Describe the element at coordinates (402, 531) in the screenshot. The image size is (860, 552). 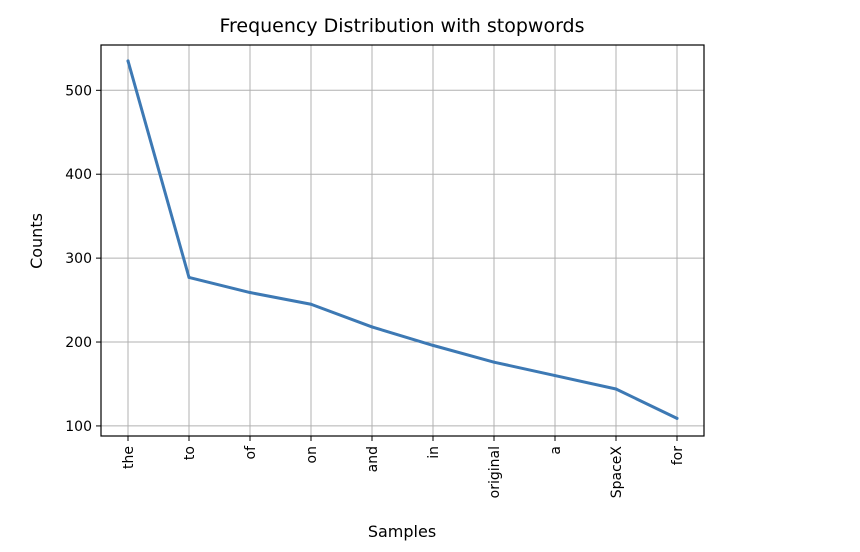
I see `x-axis-label: Samples` at that location.